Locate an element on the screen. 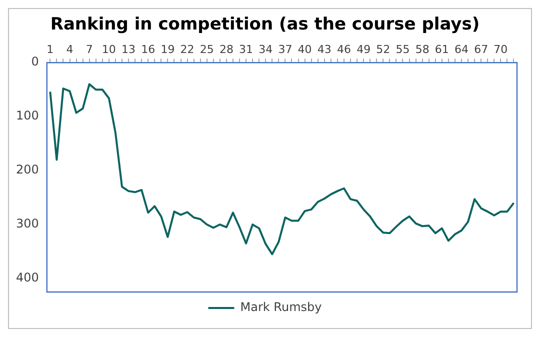 The image size is (540, 337). x-tick-label: 4 is located at coordinates (70, 49).